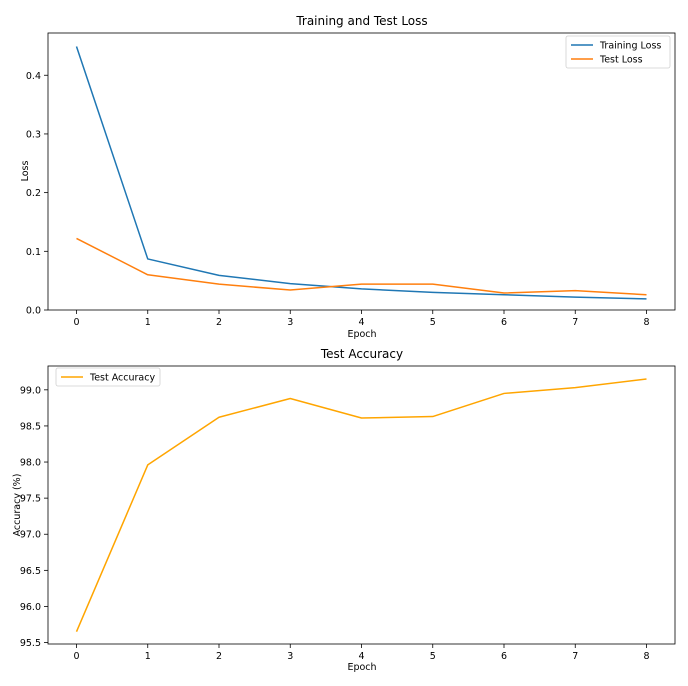 This screenshot has width=688, height=686. I want to click on accuracy-legend: Test Accuracy, so click(108, 377).